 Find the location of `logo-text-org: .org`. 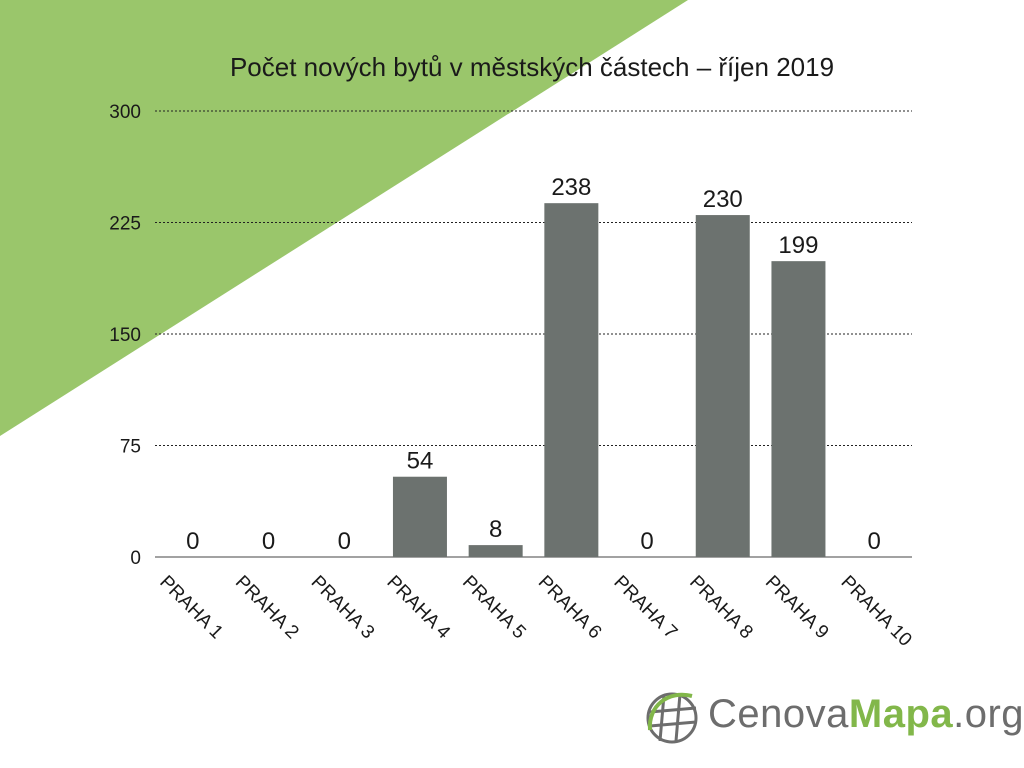

logo-text-org: .org is located at coordinates (988, 714).